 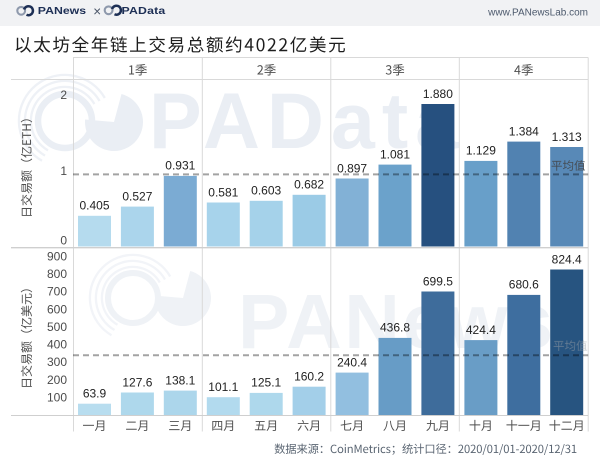 I want to click on svg-text: 1, so click(x=63, y=171).